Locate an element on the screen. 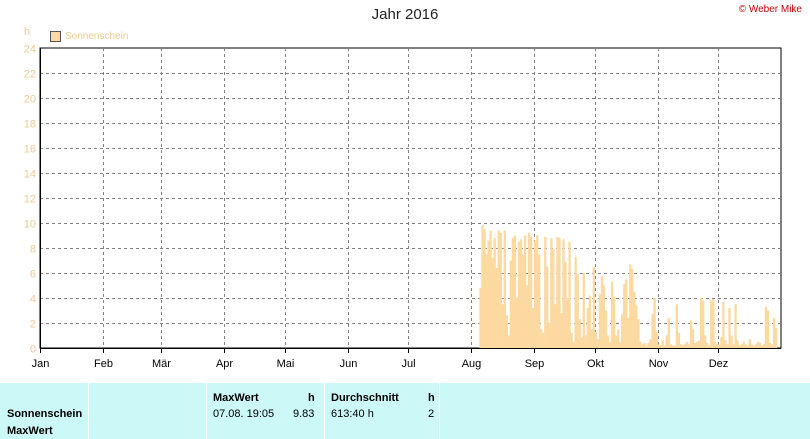 The width and height of the screenshot is (810, 439). y-tick-label: 8 is located at coordinates (33, 250).